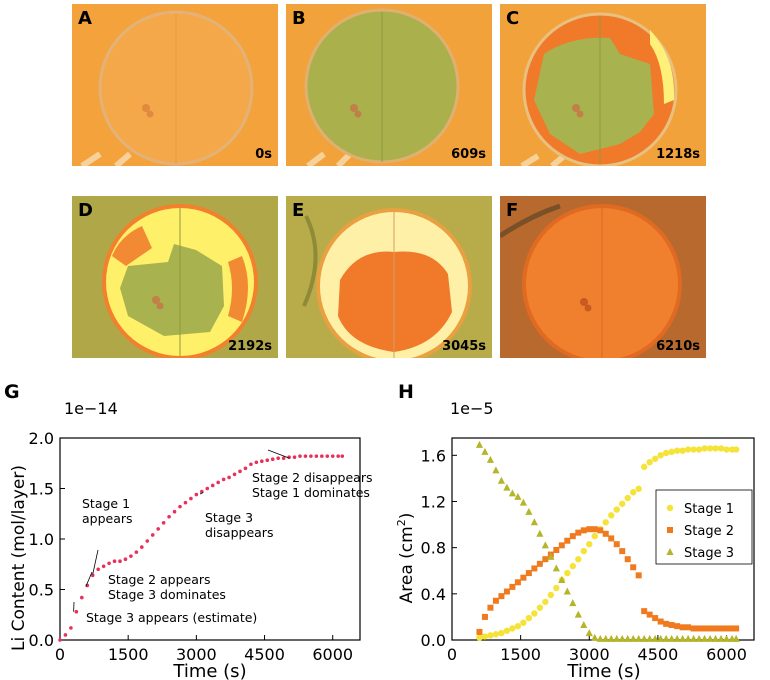 Image resolution: width=770 pixels, height=680 pixels. Describe the element at coordinates (670, 551) in the screenshot. I see `legend-marker` at that location.